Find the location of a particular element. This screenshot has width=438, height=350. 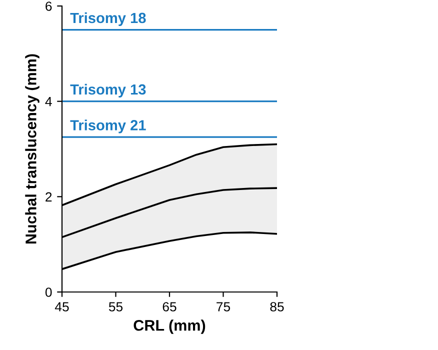

y-axis-title: Nuchal translucency (mm) is located at coordinates (32, 149).